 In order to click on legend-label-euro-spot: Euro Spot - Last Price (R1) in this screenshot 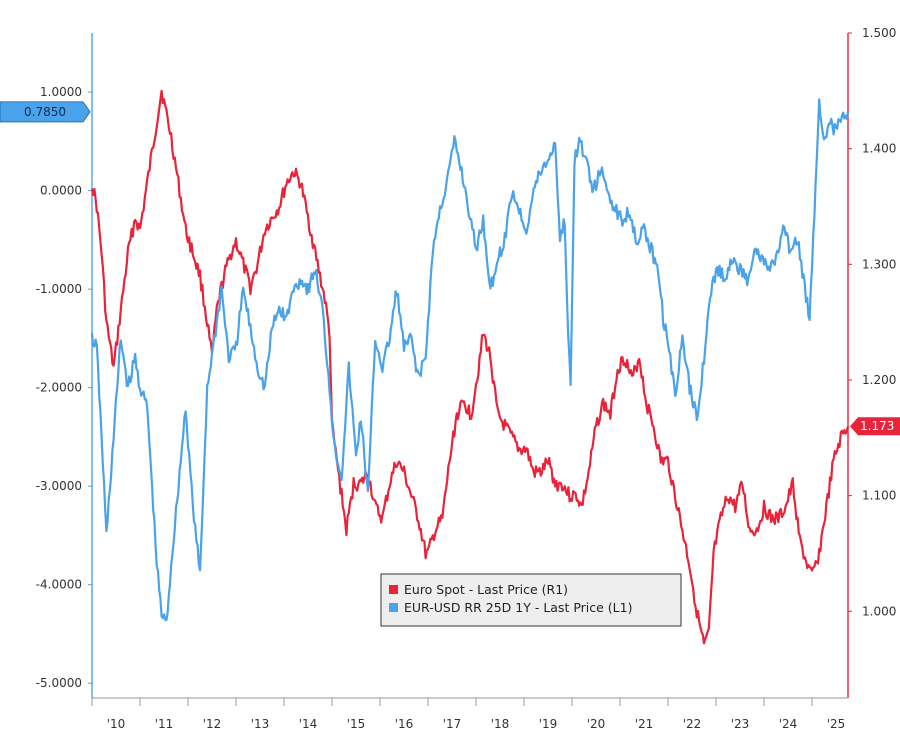, I will do `click(486, 589)`.